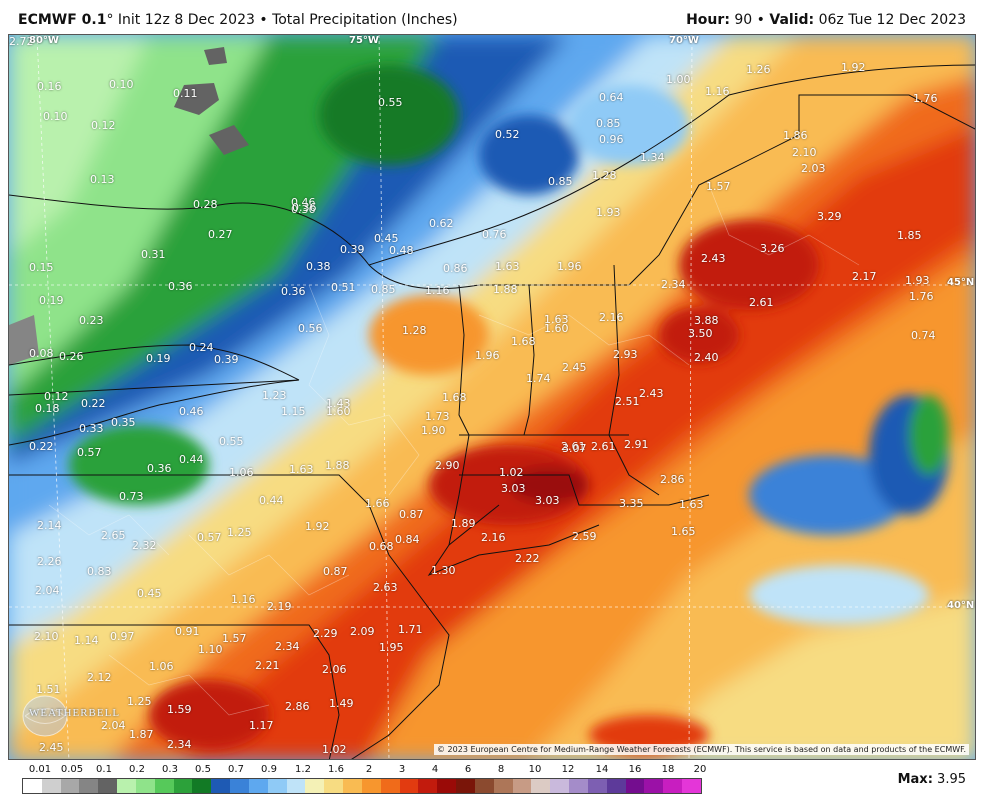 Image resolution: width=984 pixels, height=808 pixels. Describe the element at coordinates (40, 769) in the screenshot. I see `legend-tick-label: 0.01` at that location.